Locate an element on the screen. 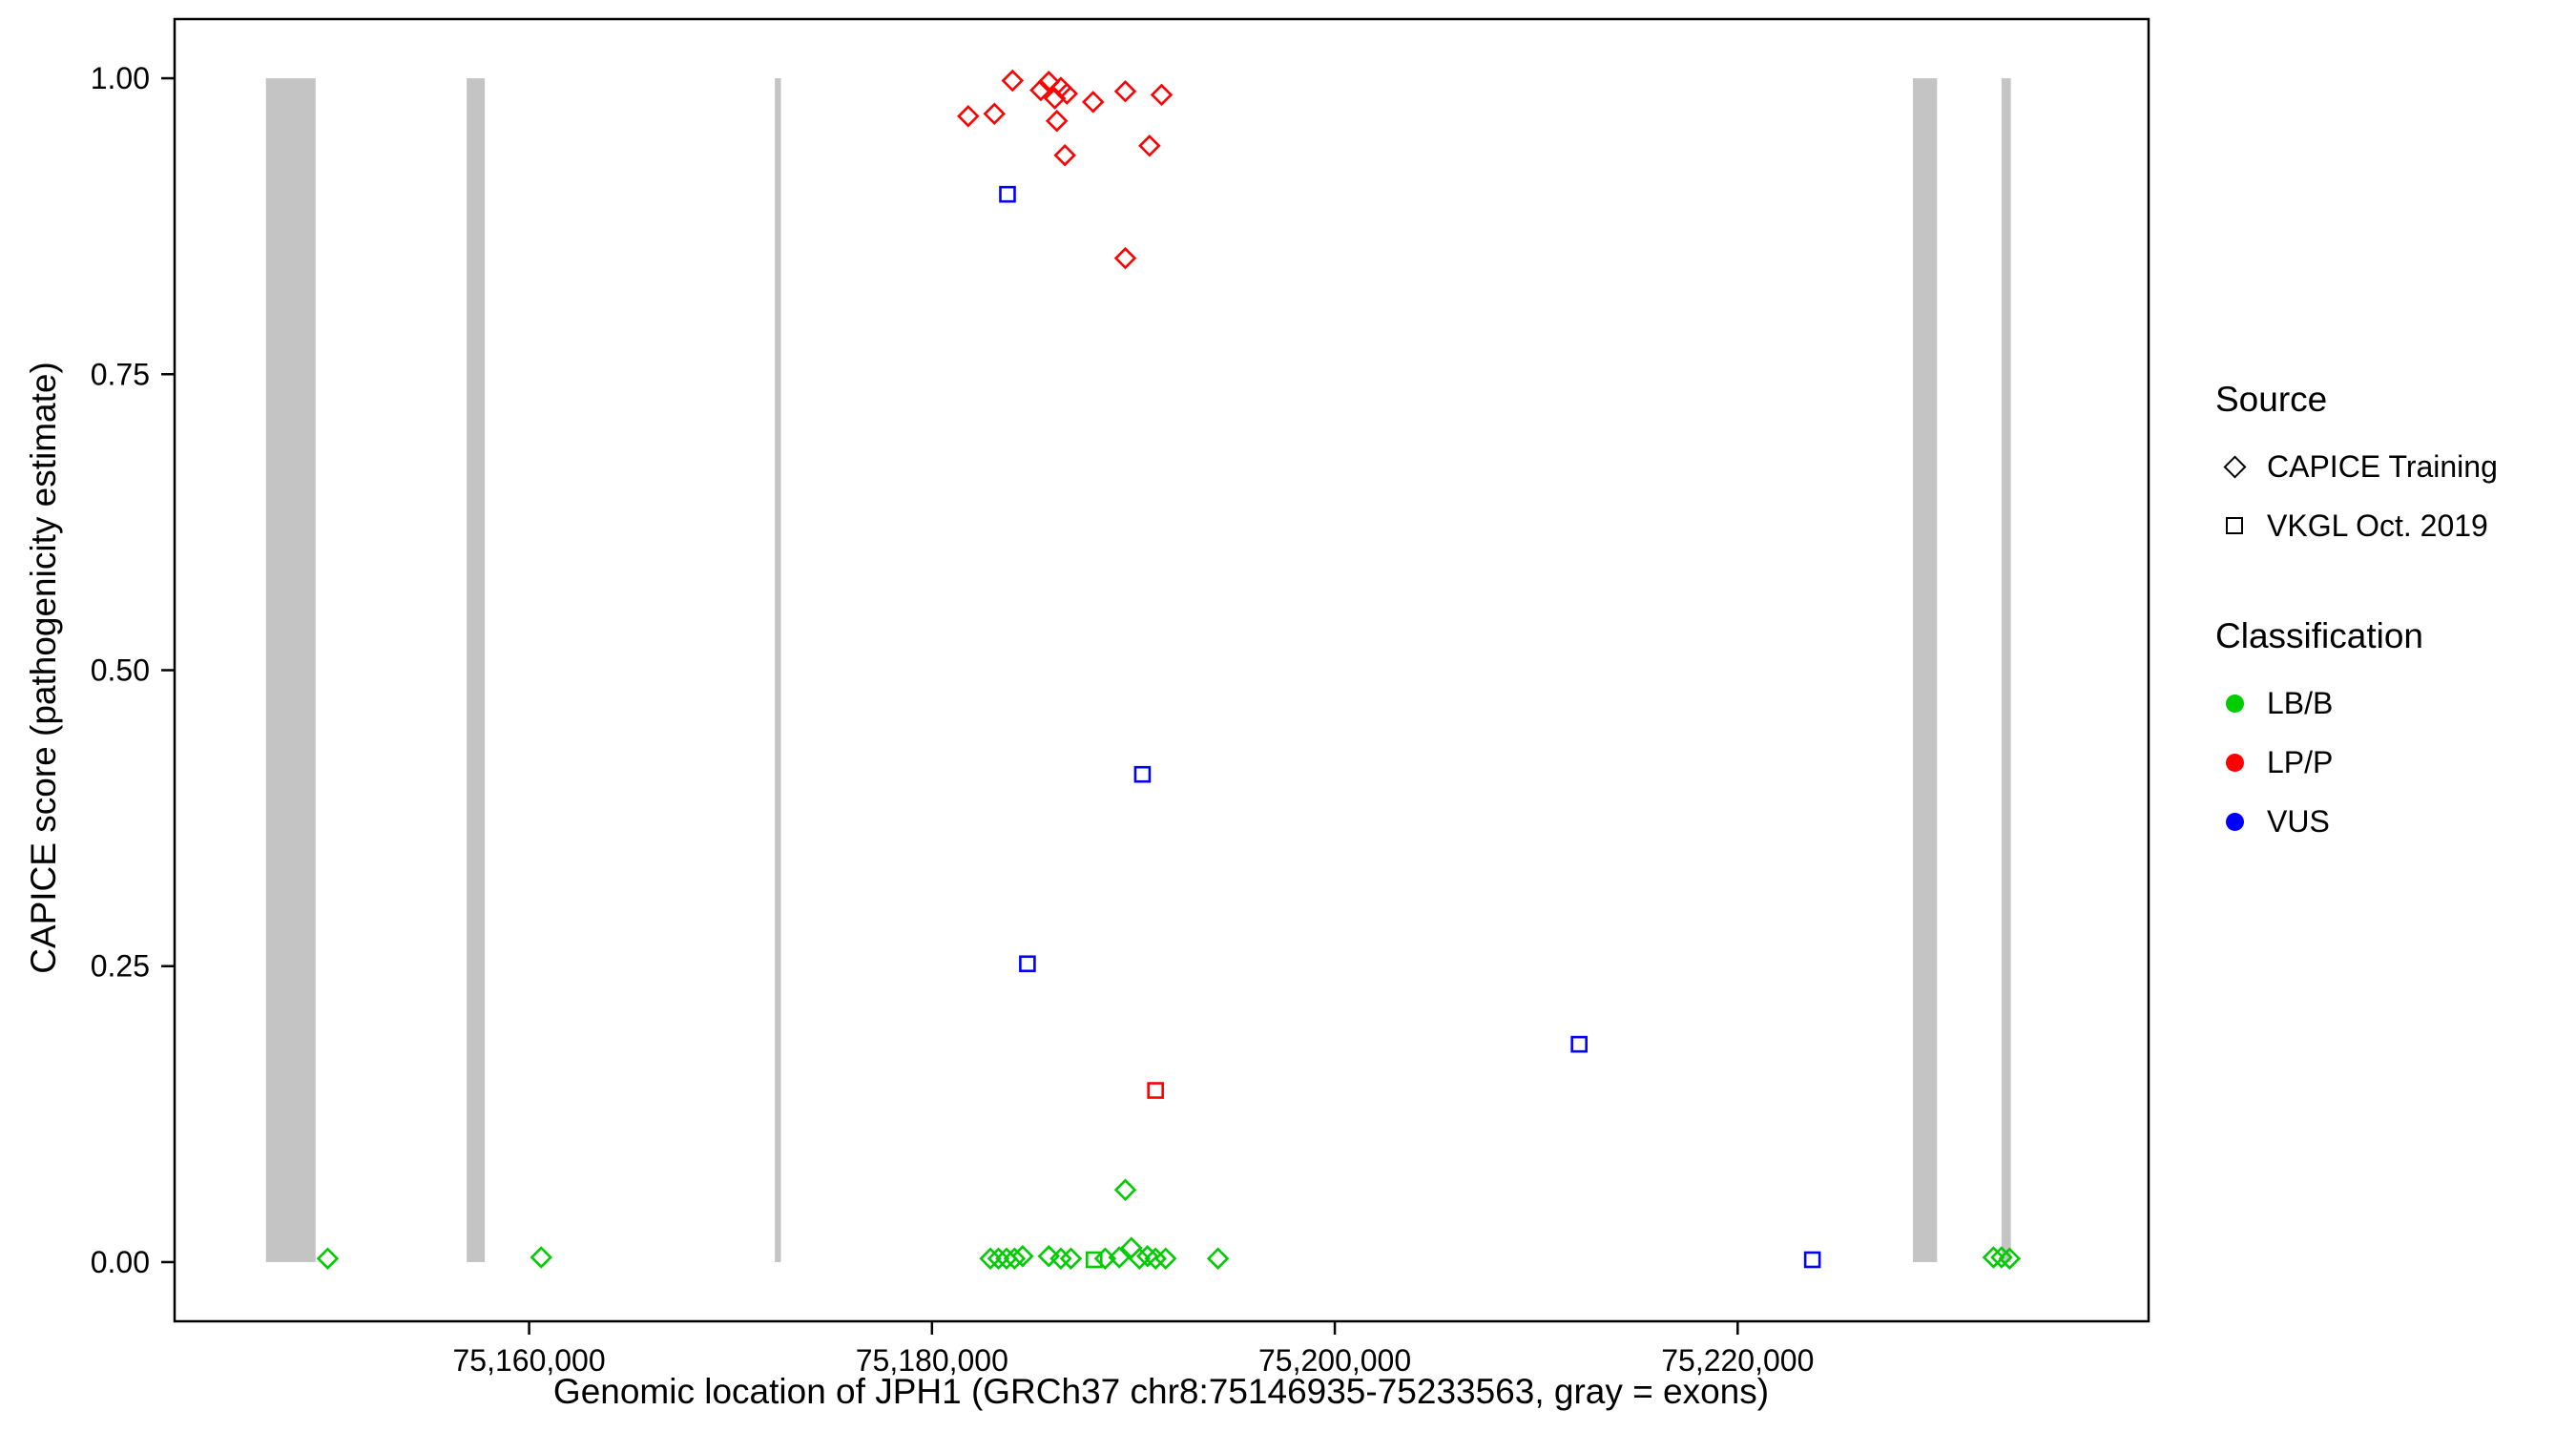 This screenshot has height=1431, width=2576. y-tick-label: 1.00 is located at coordinates (120, 78).